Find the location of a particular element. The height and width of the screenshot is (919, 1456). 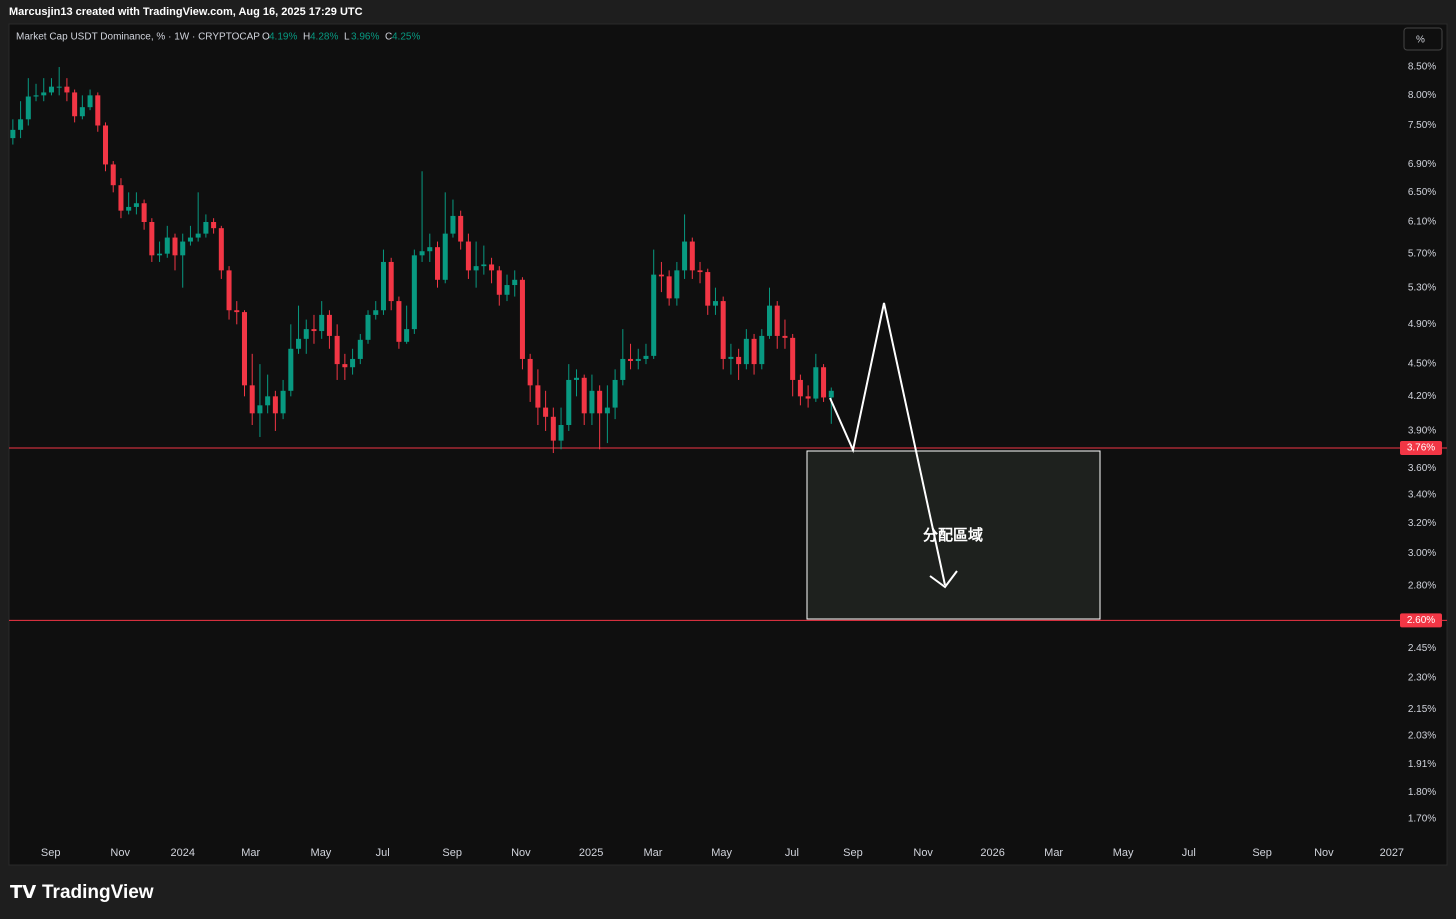

y-tick-label: 6.10% is located at coordinates (1422, 222).